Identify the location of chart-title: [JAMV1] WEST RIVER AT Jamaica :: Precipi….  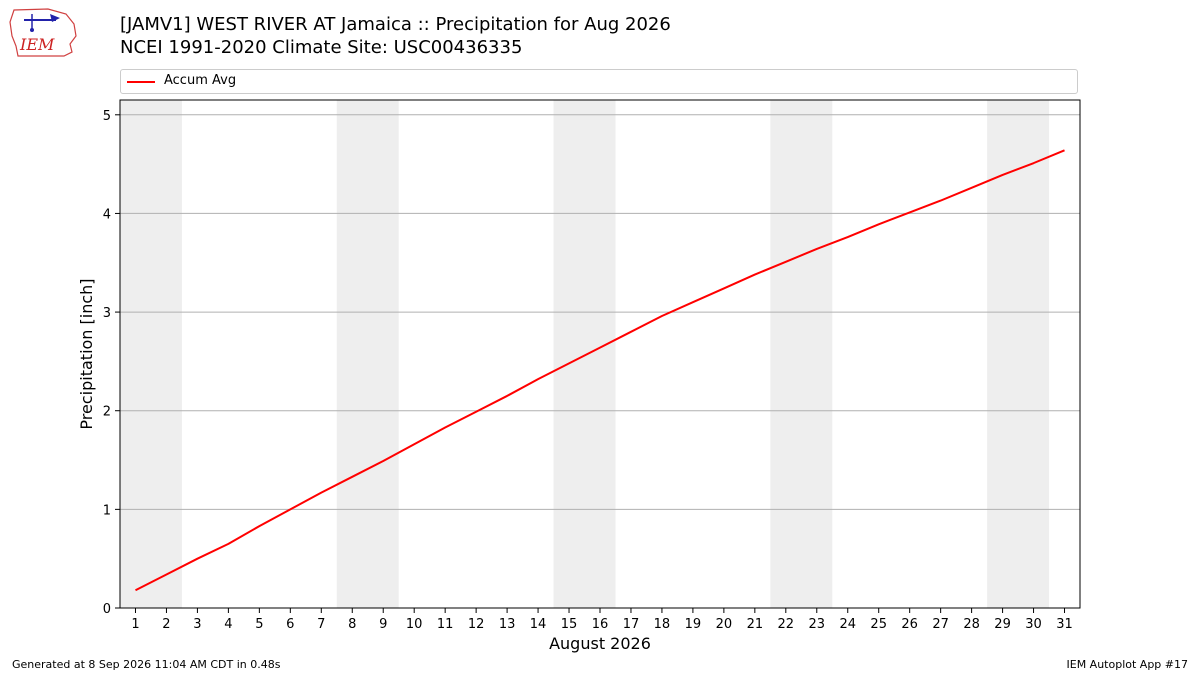
(395, 36).